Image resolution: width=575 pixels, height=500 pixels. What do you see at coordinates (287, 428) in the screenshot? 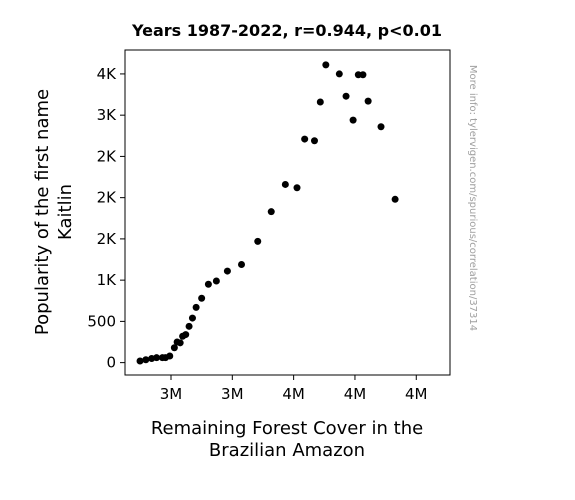
I see `x-axis-label-line-1: Remaining Forest Cover in the` at bounding box center [287, 428].